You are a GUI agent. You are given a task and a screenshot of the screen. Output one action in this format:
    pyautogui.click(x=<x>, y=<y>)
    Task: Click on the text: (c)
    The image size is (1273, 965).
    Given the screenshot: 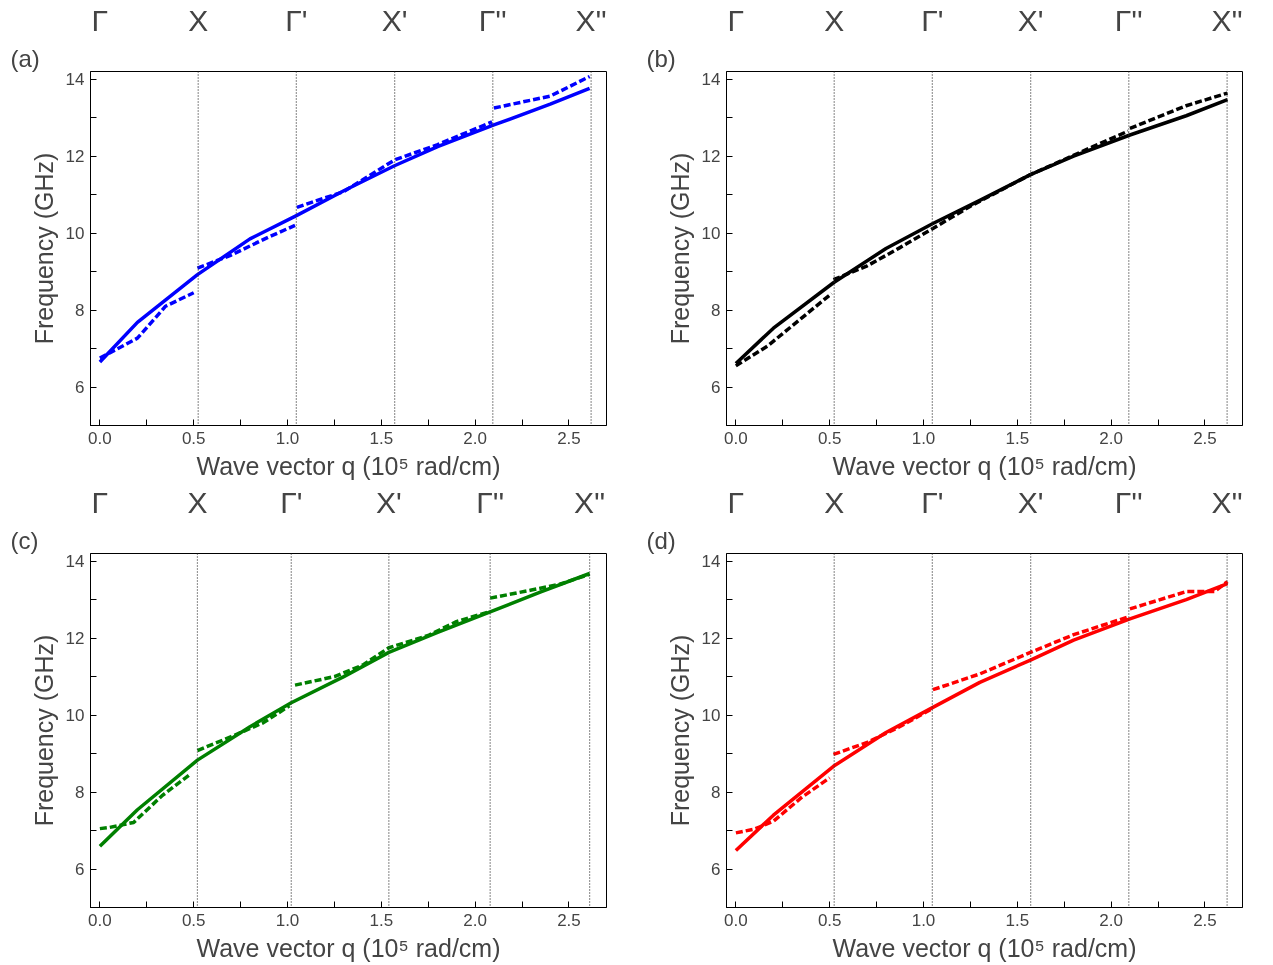 What is the action you would take?
    pyautogui.click(x=24, y=540)
    